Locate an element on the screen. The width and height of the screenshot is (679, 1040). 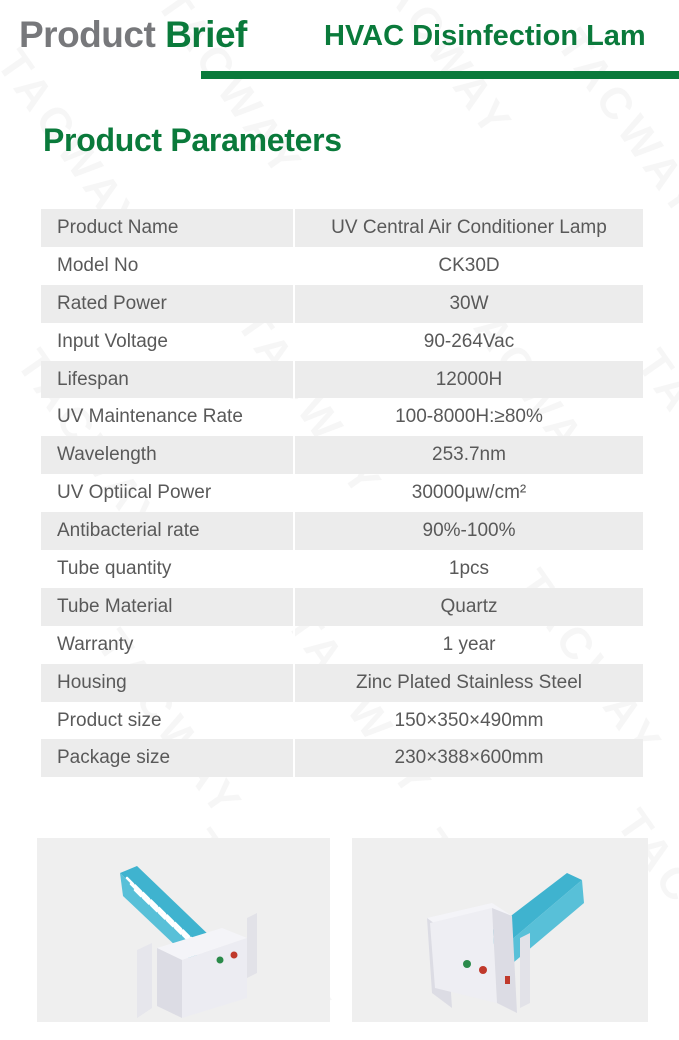
header-divider is located at coordinates (440, 75).